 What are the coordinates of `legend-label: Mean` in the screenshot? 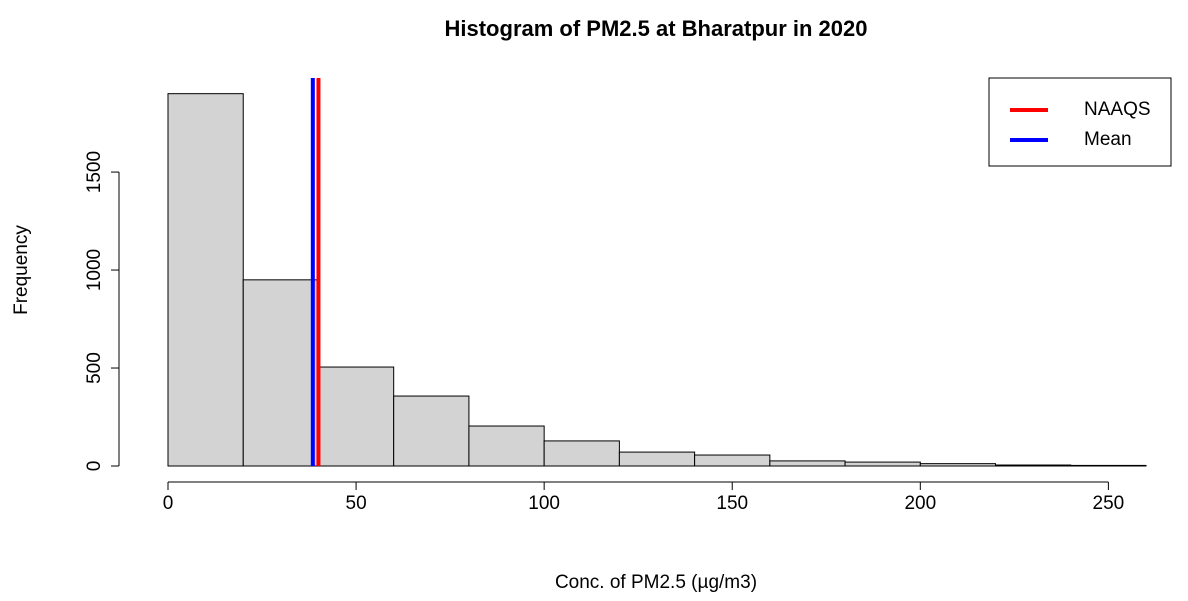 It's located at (1108, 139).